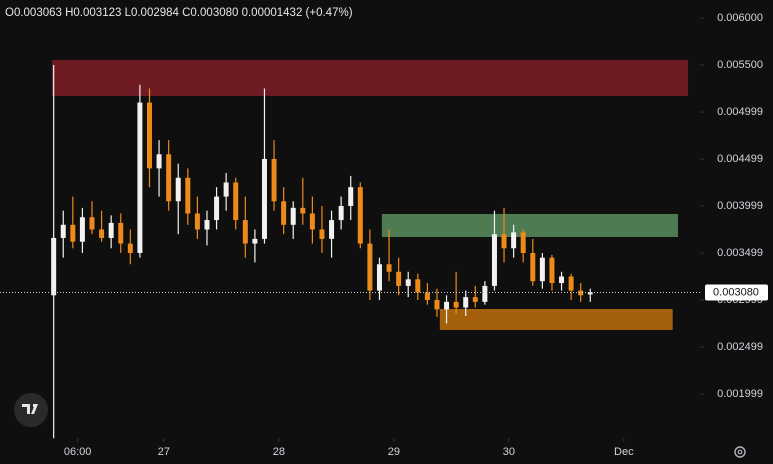  I want to click on settings-icon, so click(740, 452).